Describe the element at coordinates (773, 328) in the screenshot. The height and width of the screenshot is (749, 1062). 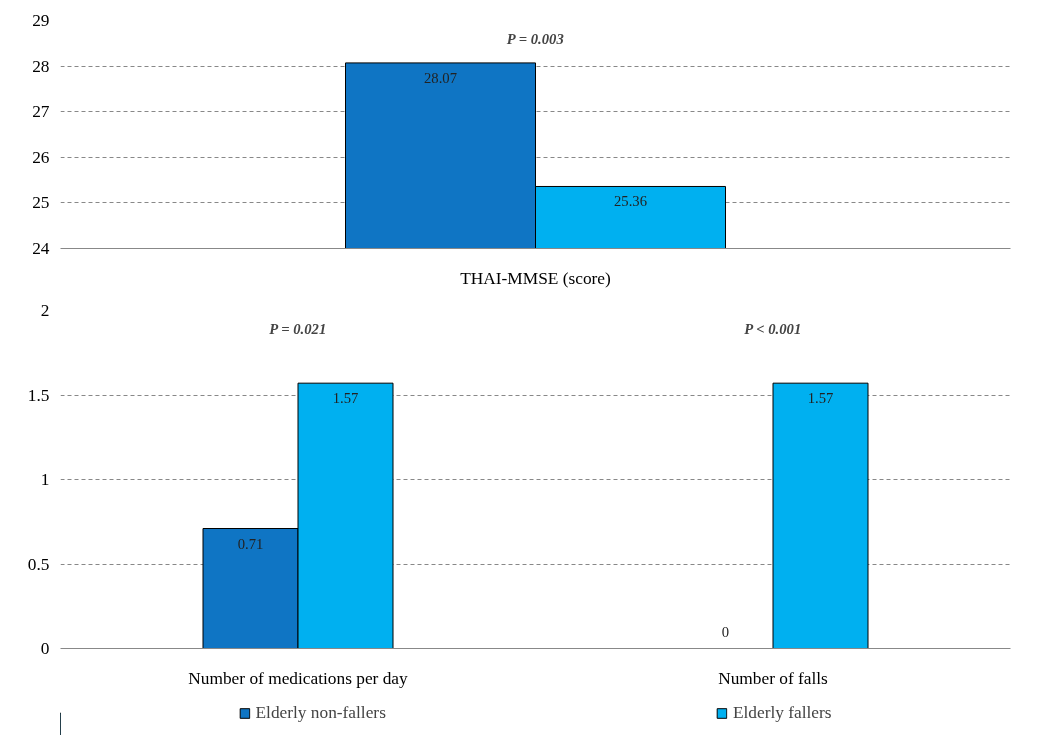
I see `annotation: P < 0.001` at that location.